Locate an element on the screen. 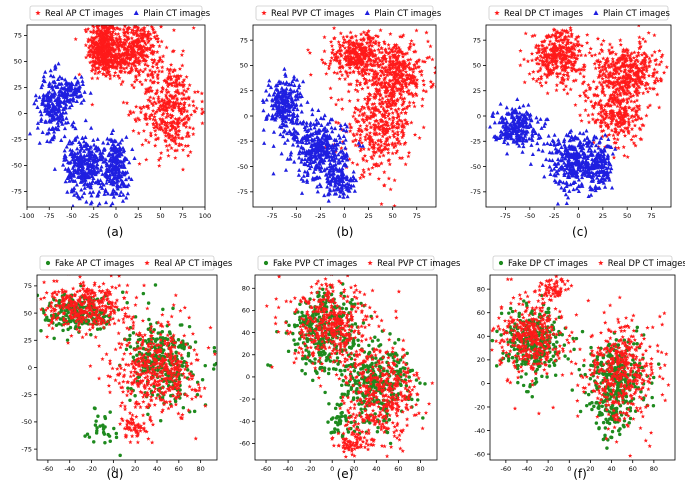  series-plain-ct-images is located at coordinates (313, 135).